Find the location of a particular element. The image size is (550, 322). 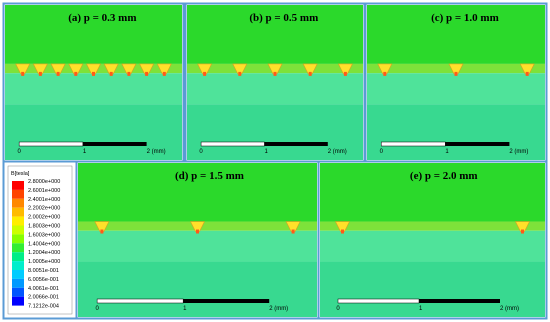

panel-label: (e) p = 2.0 mm is located at coordinates (444, 176).